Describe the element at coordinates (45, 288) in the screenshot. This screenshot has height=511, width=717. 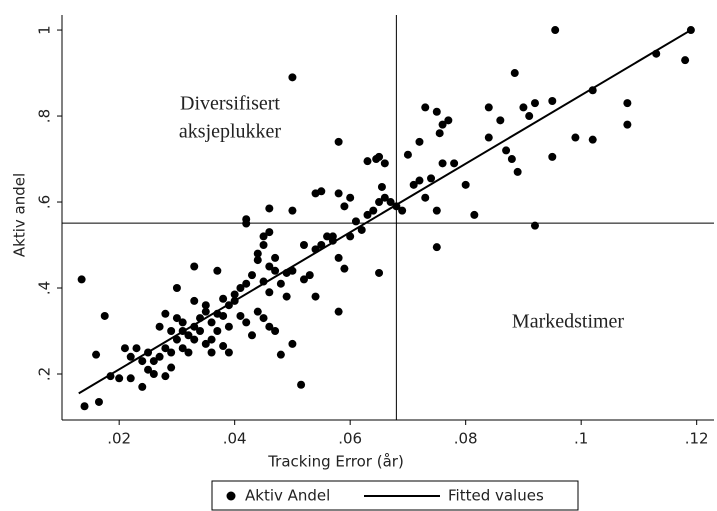
I see `y-tick-label: .4` at that location.